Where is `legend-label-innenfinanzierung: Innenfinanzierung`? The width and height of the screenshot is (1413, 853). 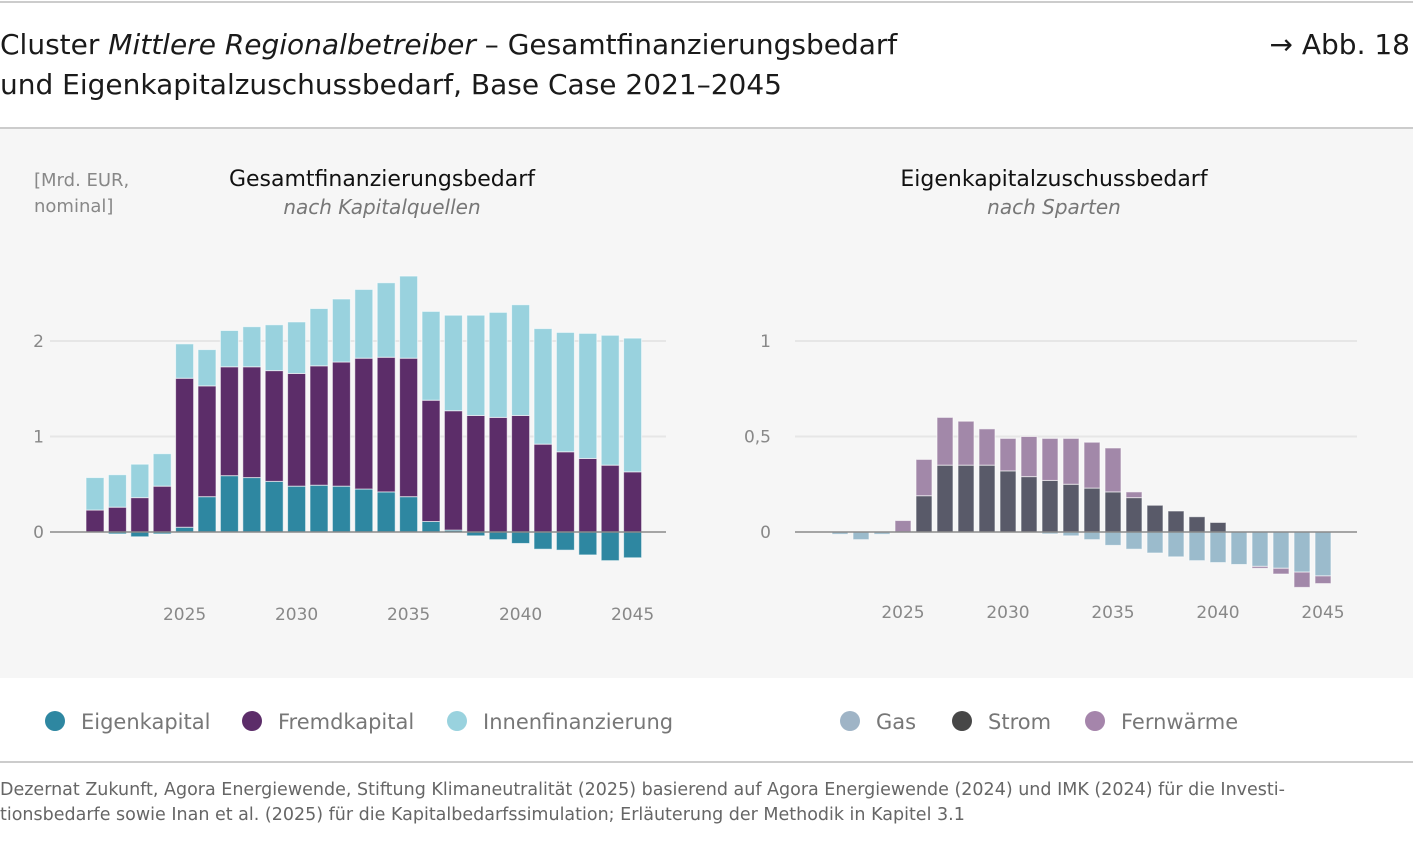
legend-label-innenfinanzierung: Innenfinanzierung is located at coordinates (578, 722).